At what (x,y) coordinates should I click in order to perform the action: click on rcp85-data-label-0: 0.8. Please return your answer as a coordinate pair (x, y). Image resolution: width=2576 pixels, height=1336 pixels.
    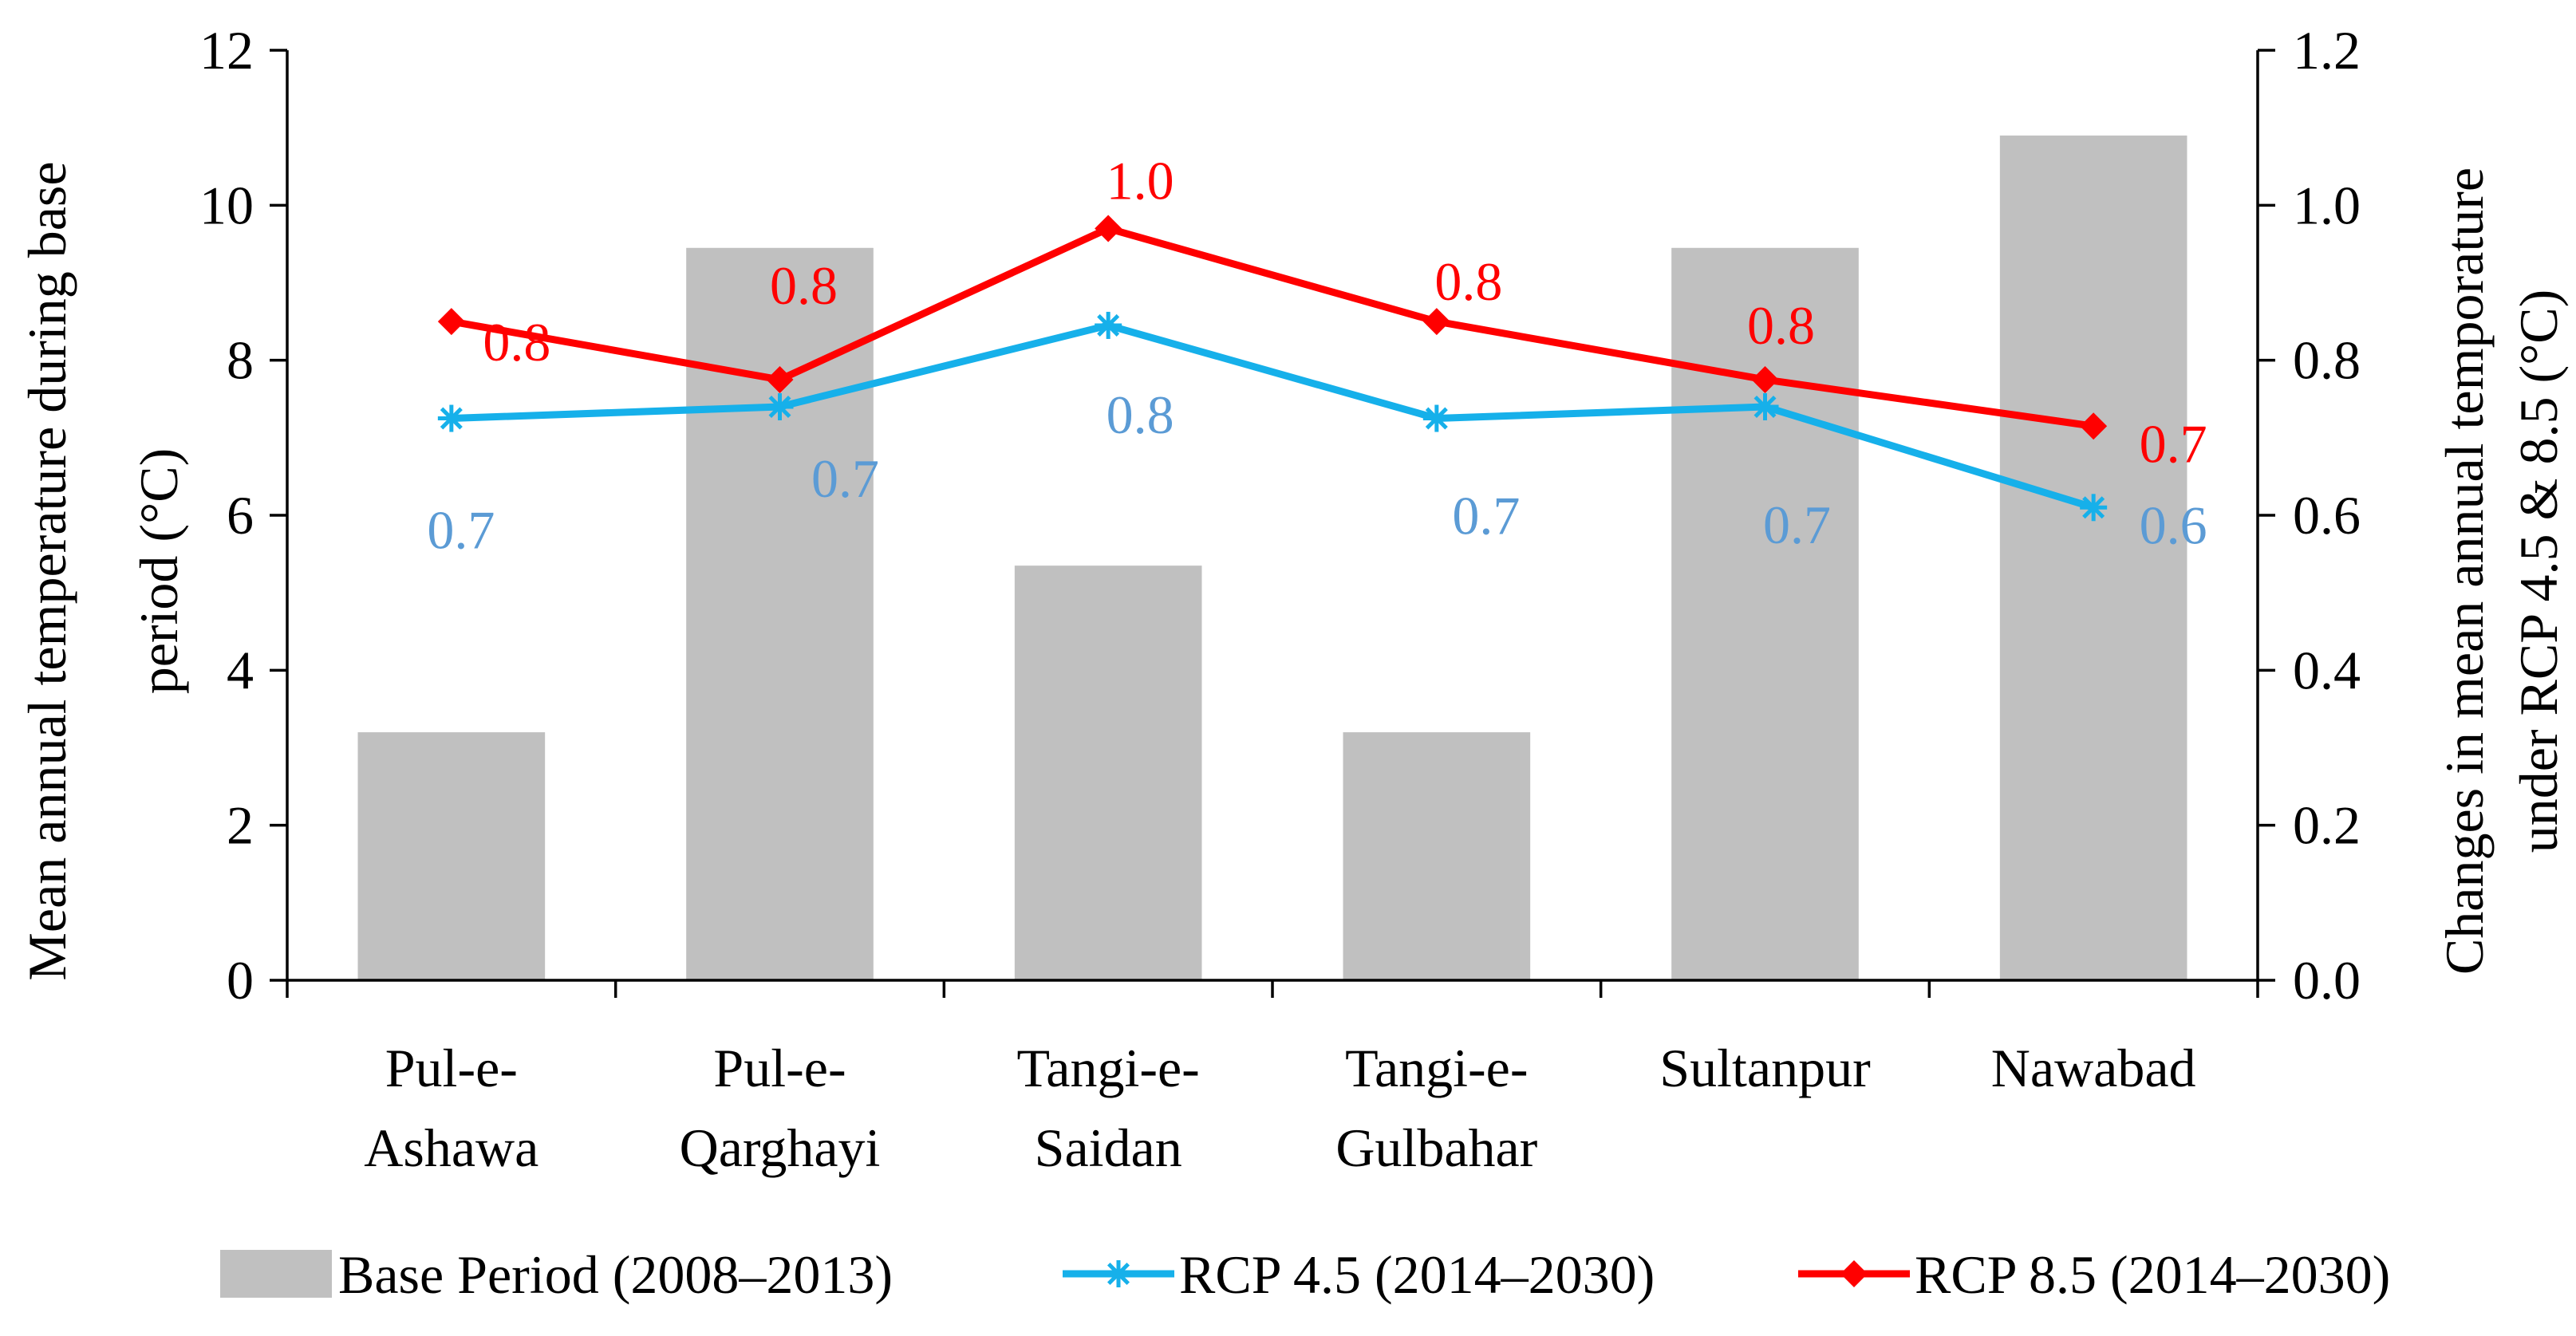
    Looking at the image, I should click on (516, 342).